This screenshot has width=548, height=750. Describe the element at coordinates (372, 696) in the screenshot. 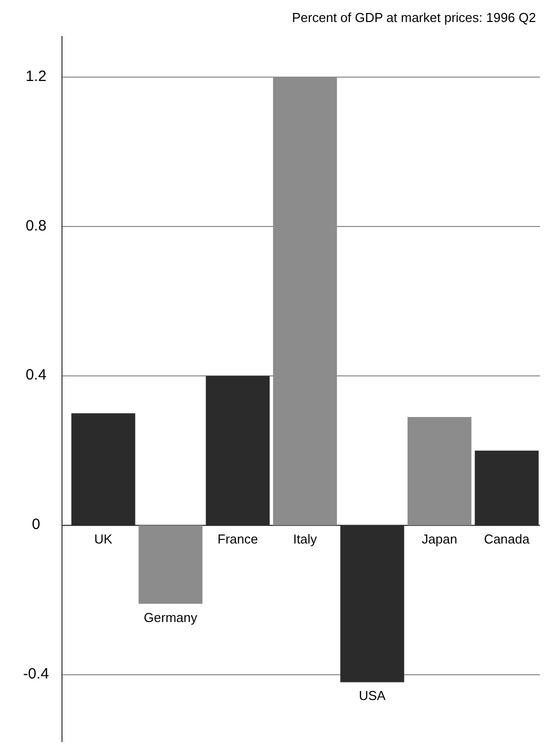

I see `x-tick-label: USA` at that location.